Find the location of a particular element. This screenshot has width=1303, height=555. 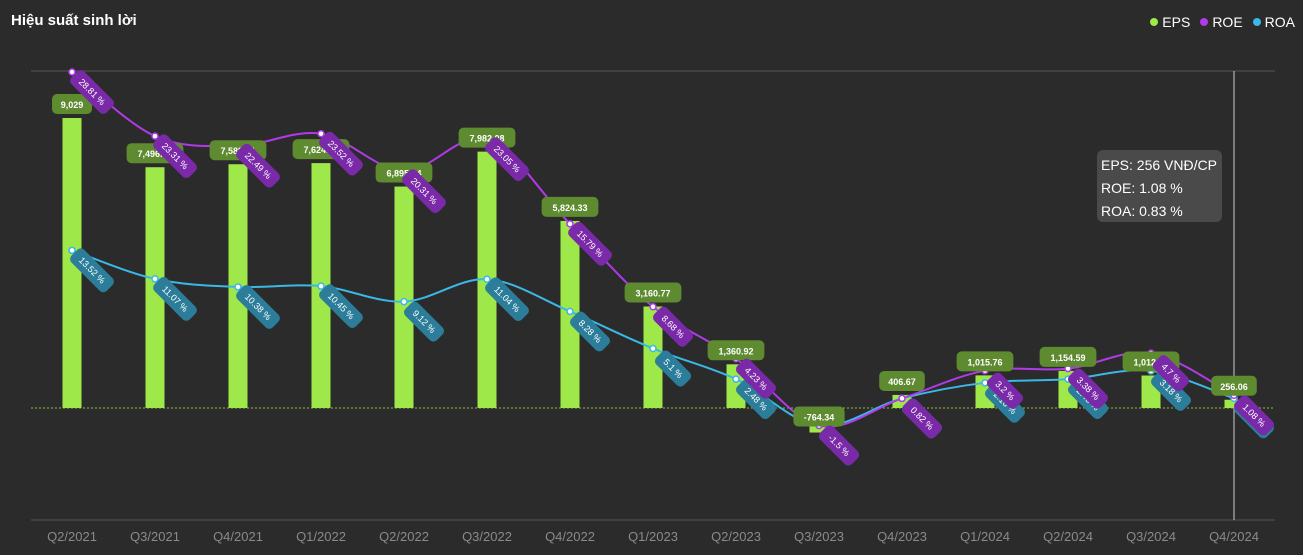

chart-title: Hiệu suất sinh lời is located at coordinates (74, 20).